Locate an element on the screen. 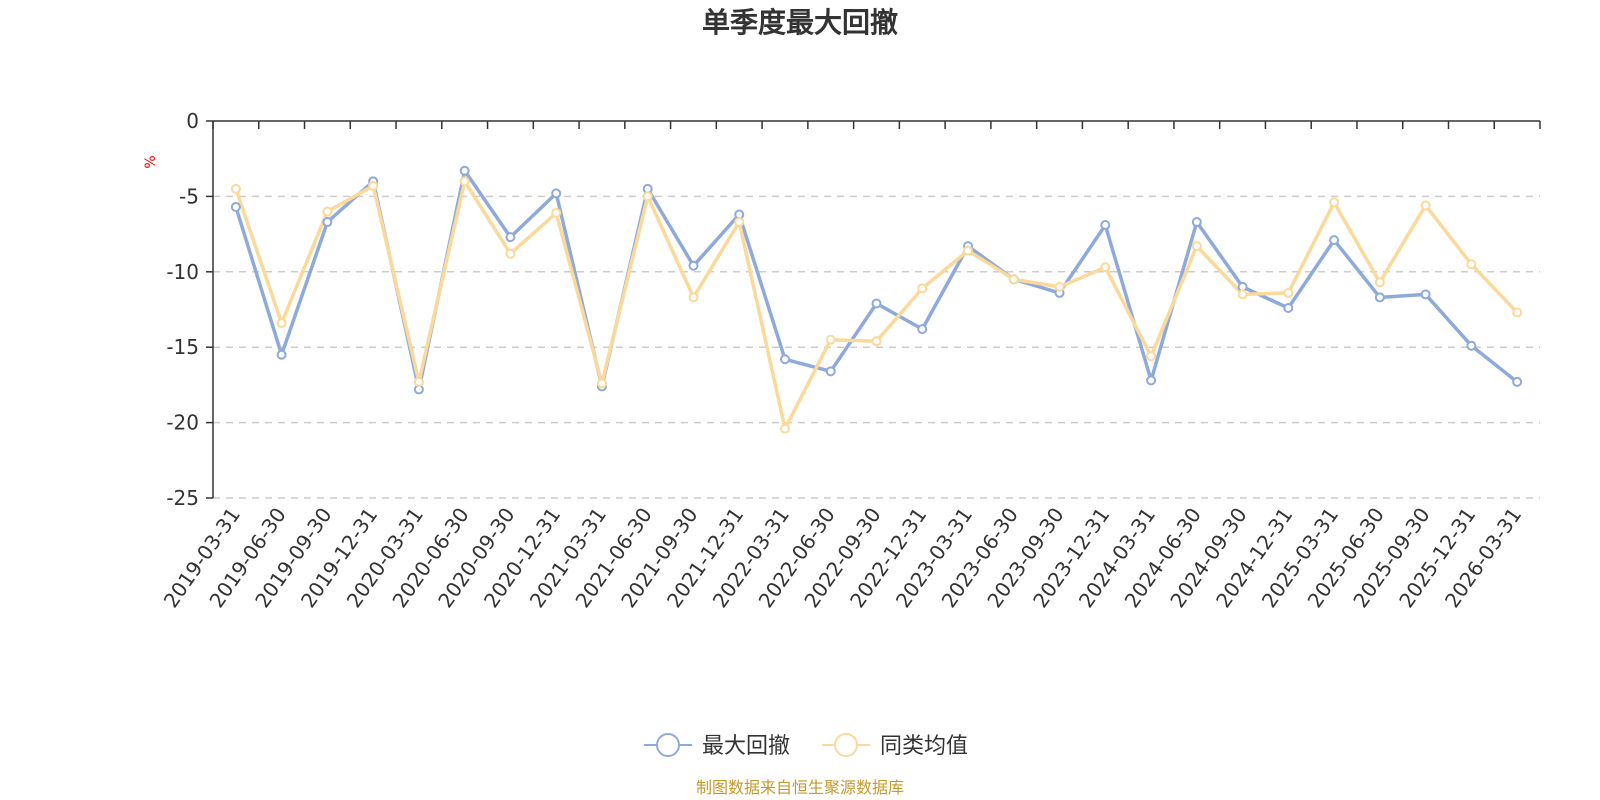  chart-title: 单季度最大回撤 is located at coordinates (800, 22).